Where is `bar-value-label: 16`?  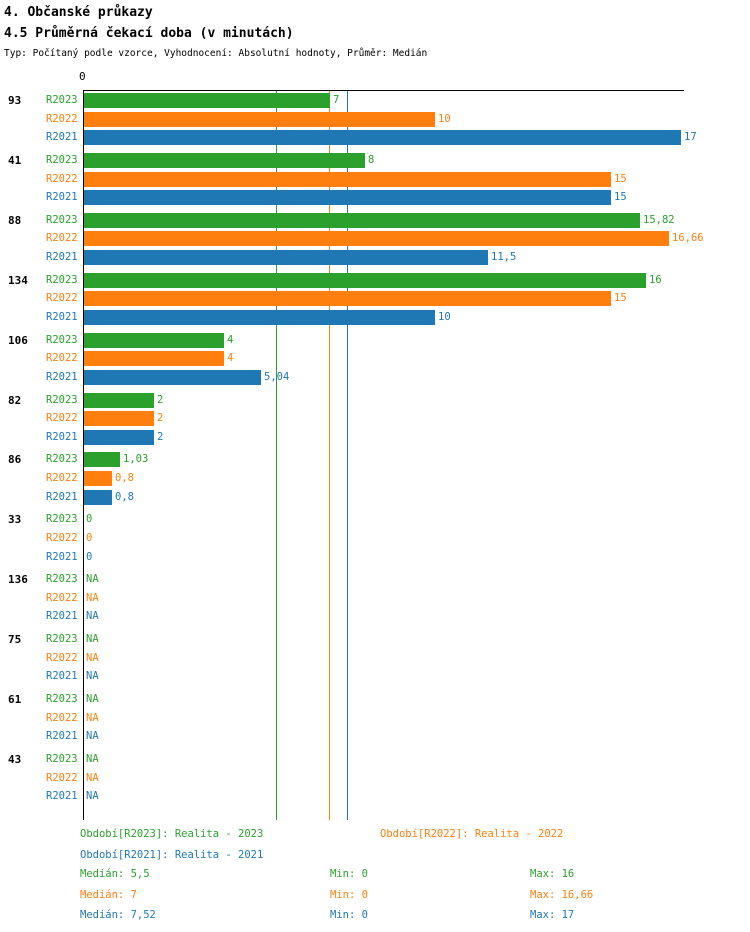
bar-value-label: 16 is located at coordinates (655, 280).